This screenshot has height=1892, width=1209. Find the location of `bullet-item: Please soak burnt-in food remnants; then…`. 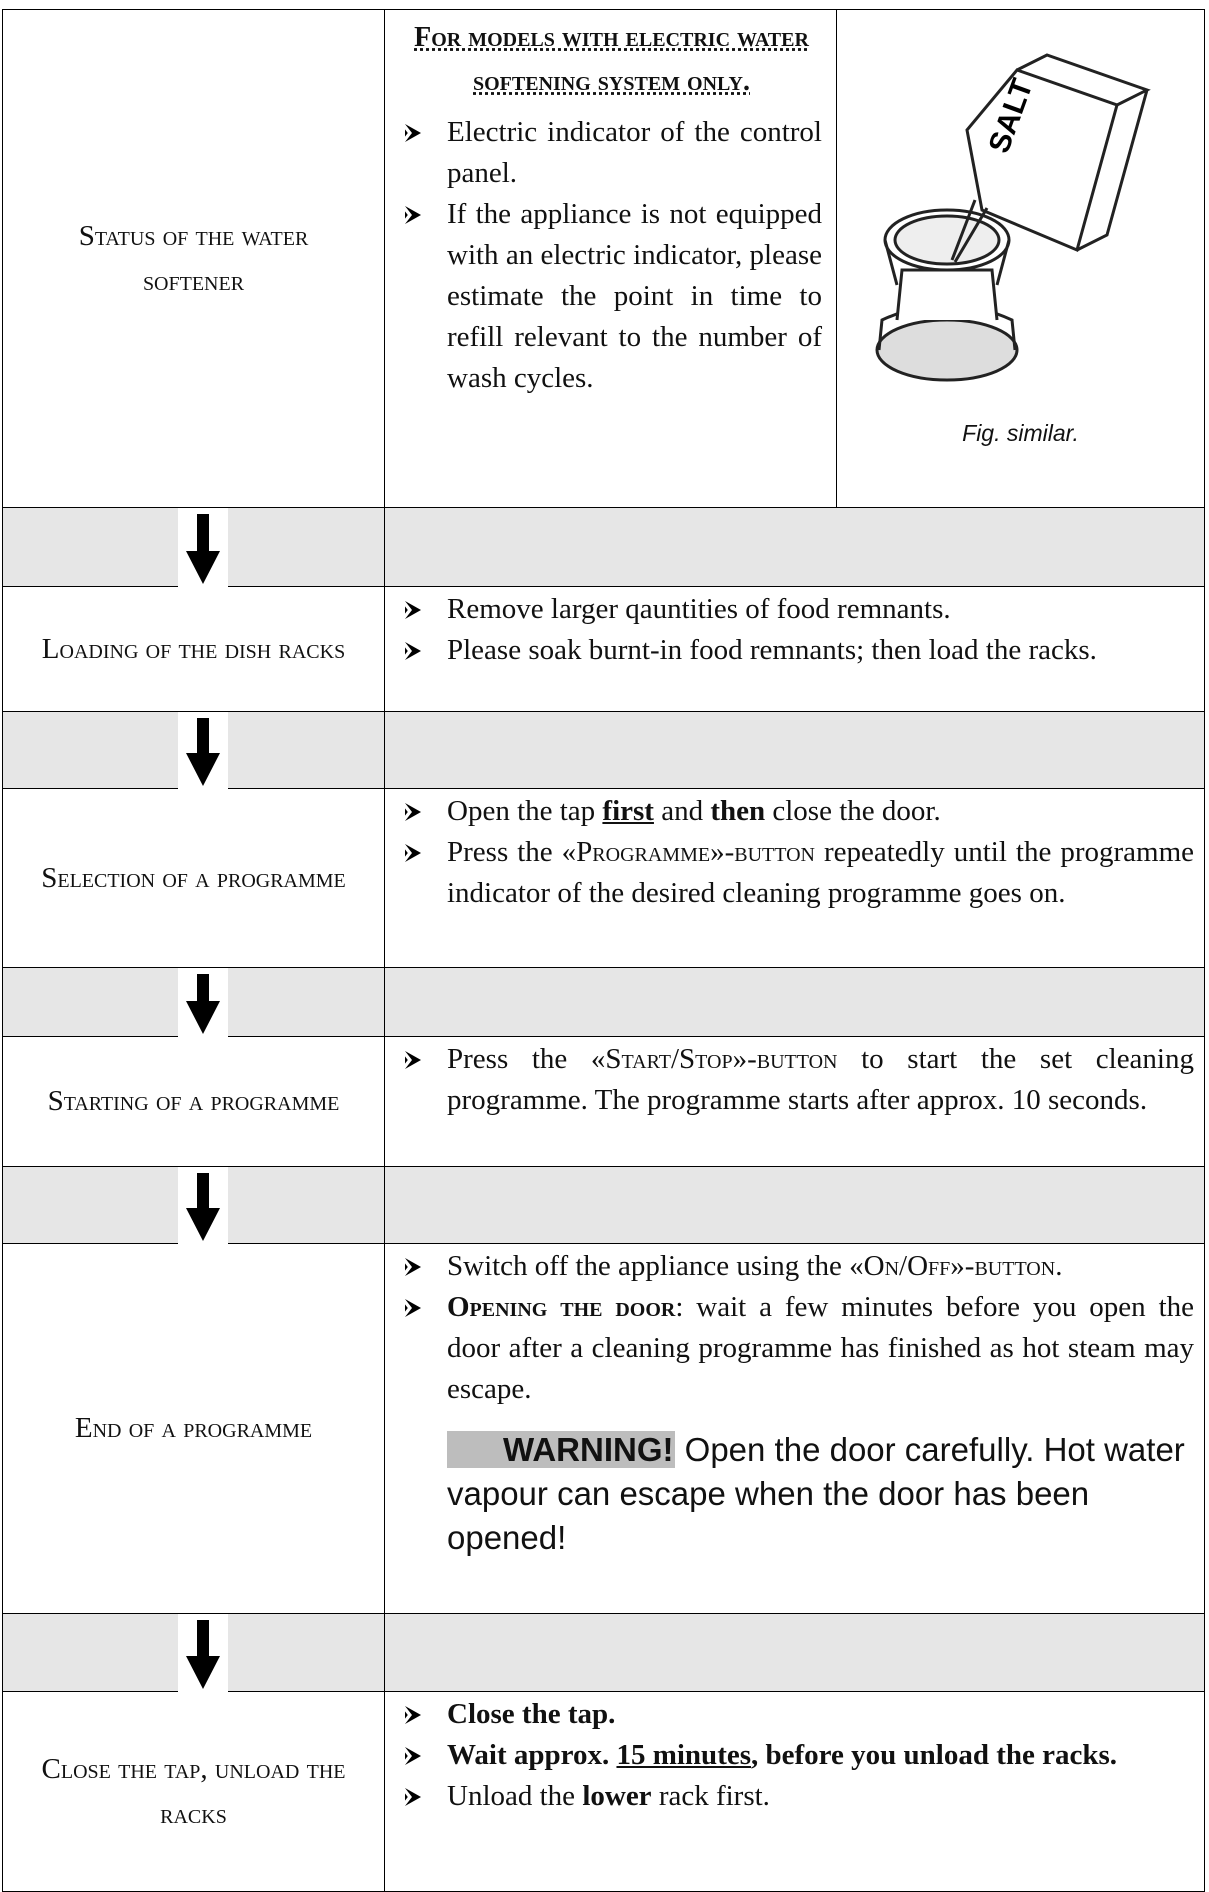

bullet-item: Please soak burnt-in food remnants; then… is located at coordinates (799, 650).